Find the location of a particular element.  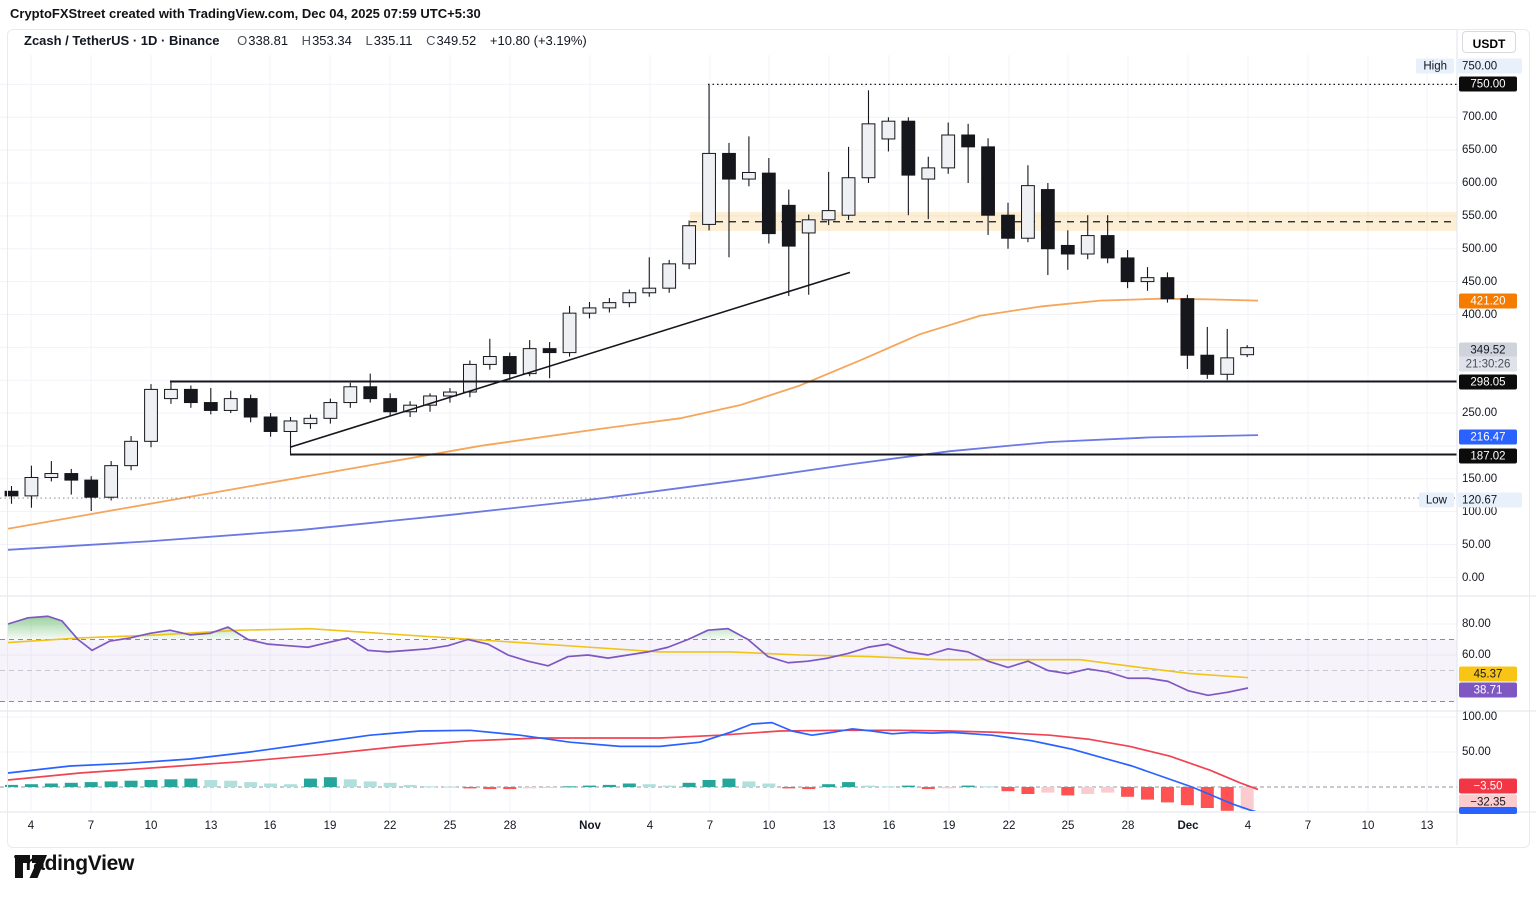

currency-toggle-button: USDT is located at coordinates (1489, 42).